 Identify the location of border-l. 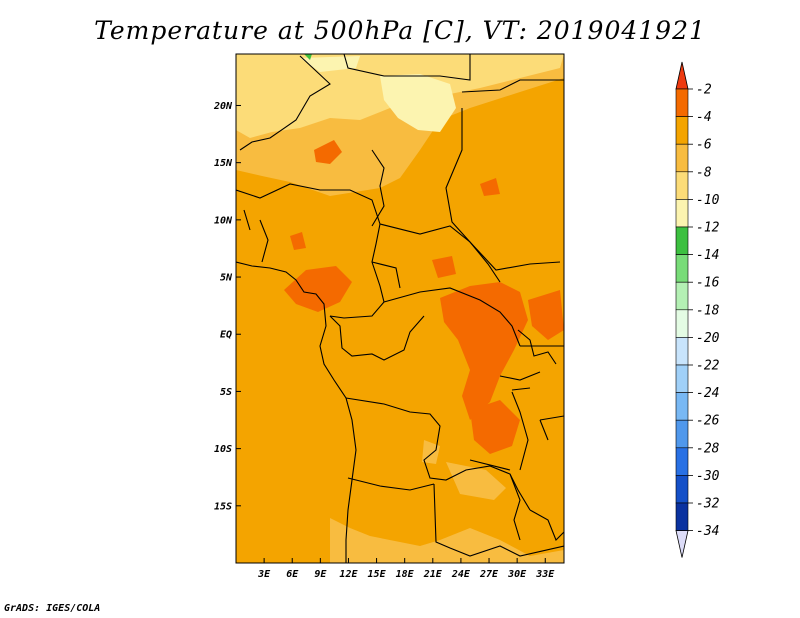
(531, 383).